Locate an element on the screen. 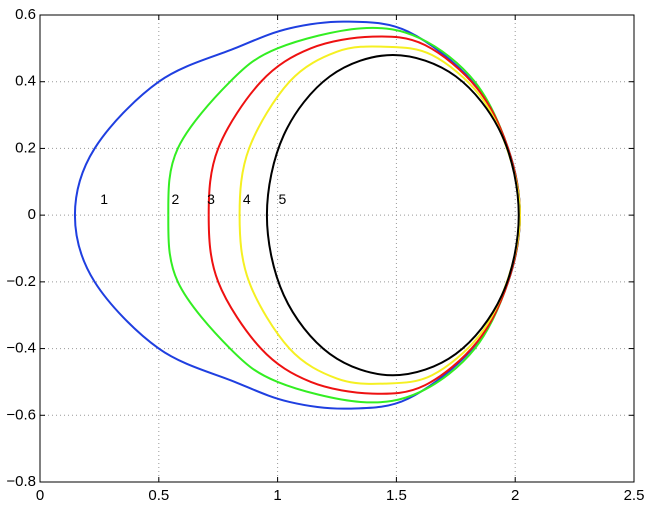  annotation: 1 is located at coordinates (104, 199).